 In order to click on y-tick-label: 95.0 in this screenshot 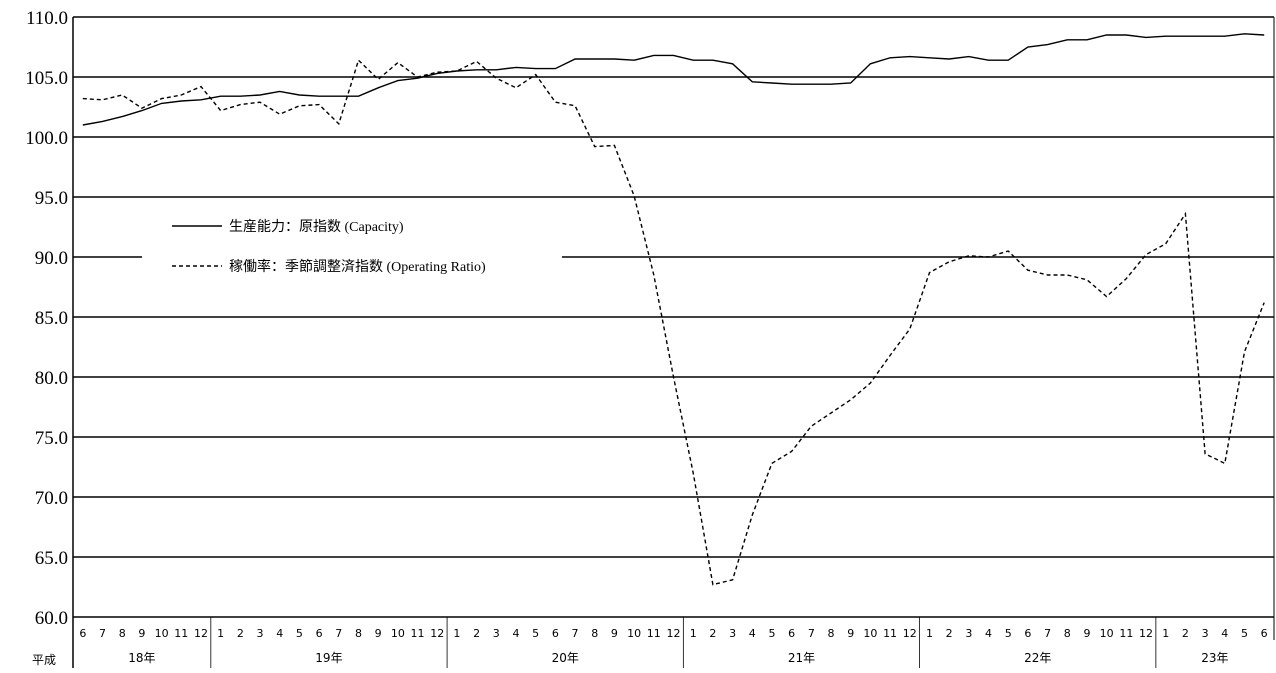, I will do `click(51, 198)`.